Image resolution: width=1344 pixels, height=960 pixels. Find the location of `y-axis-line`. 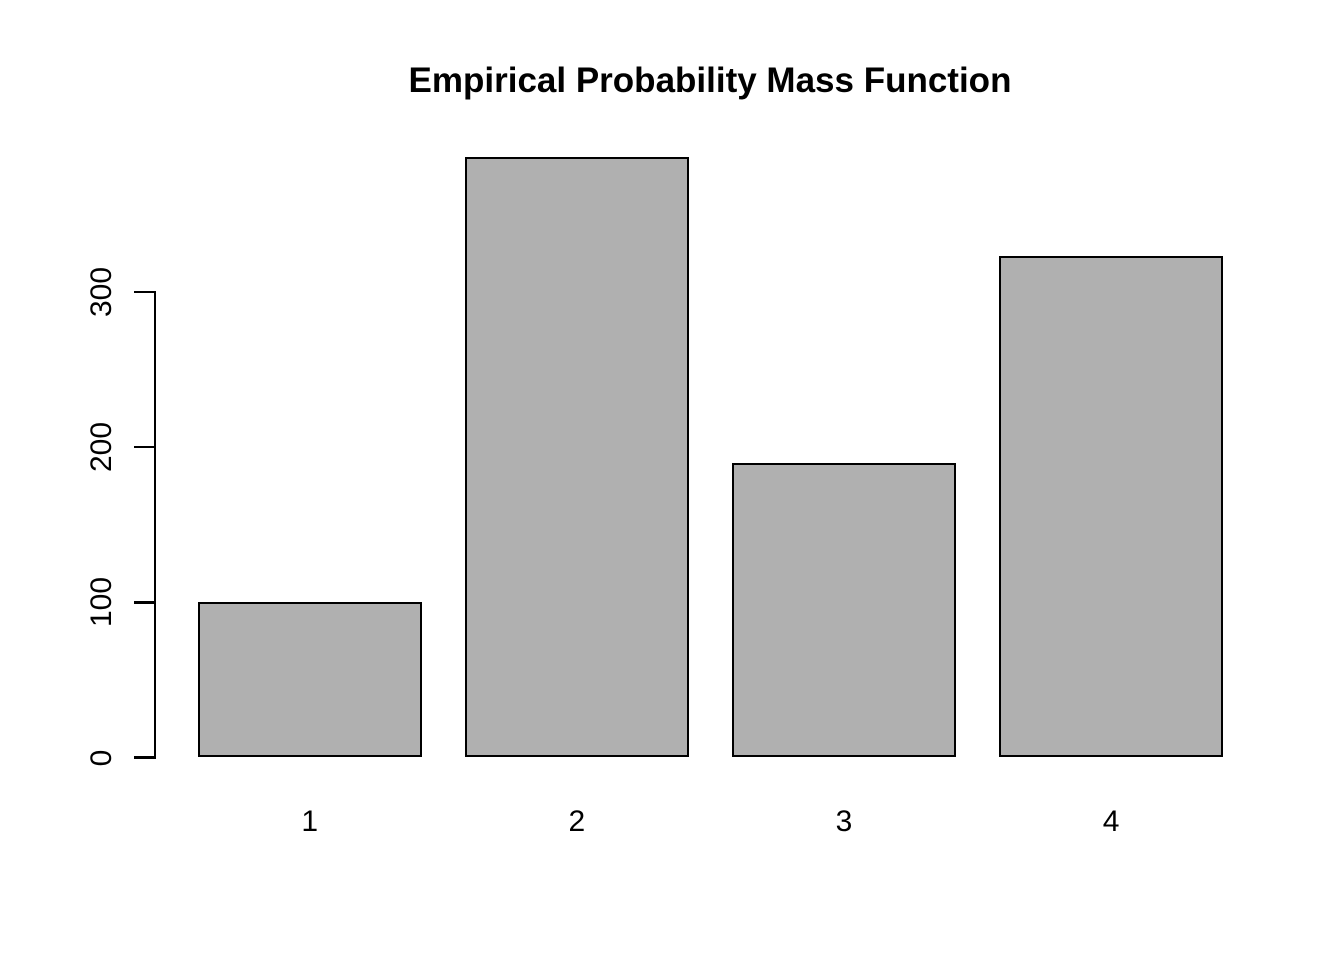

y-axis-line is located at coordinates (154, 524).